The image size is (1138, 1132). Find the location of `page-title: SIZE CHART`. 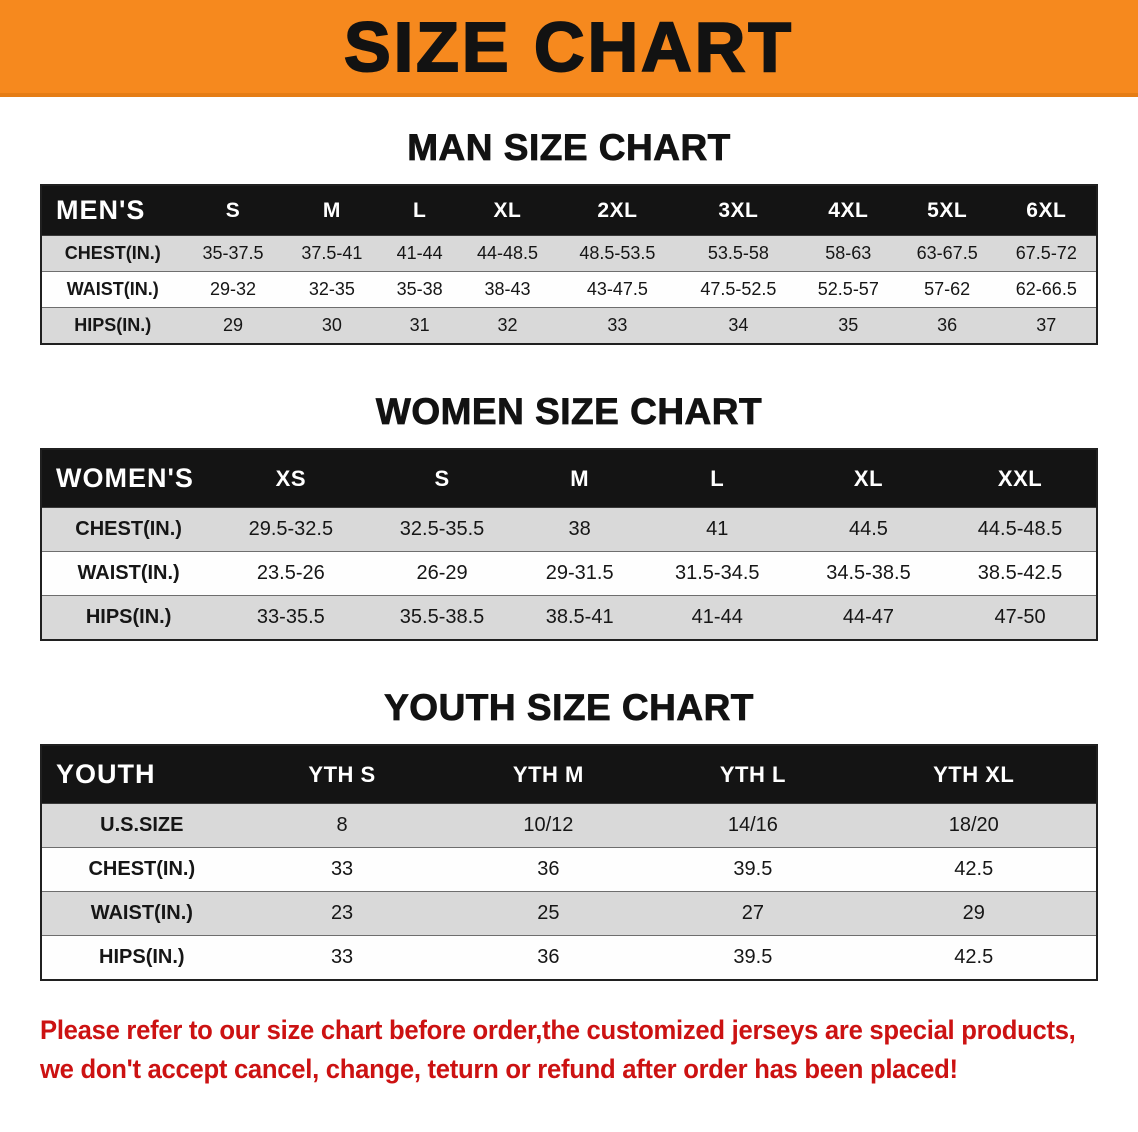

page-title: SIZE CHART is located at coordinates (568, 47).